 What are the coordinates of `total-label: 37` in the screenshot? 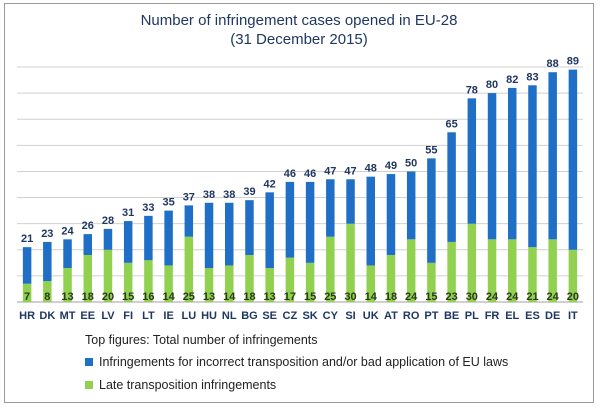 It's located at (189, 197).